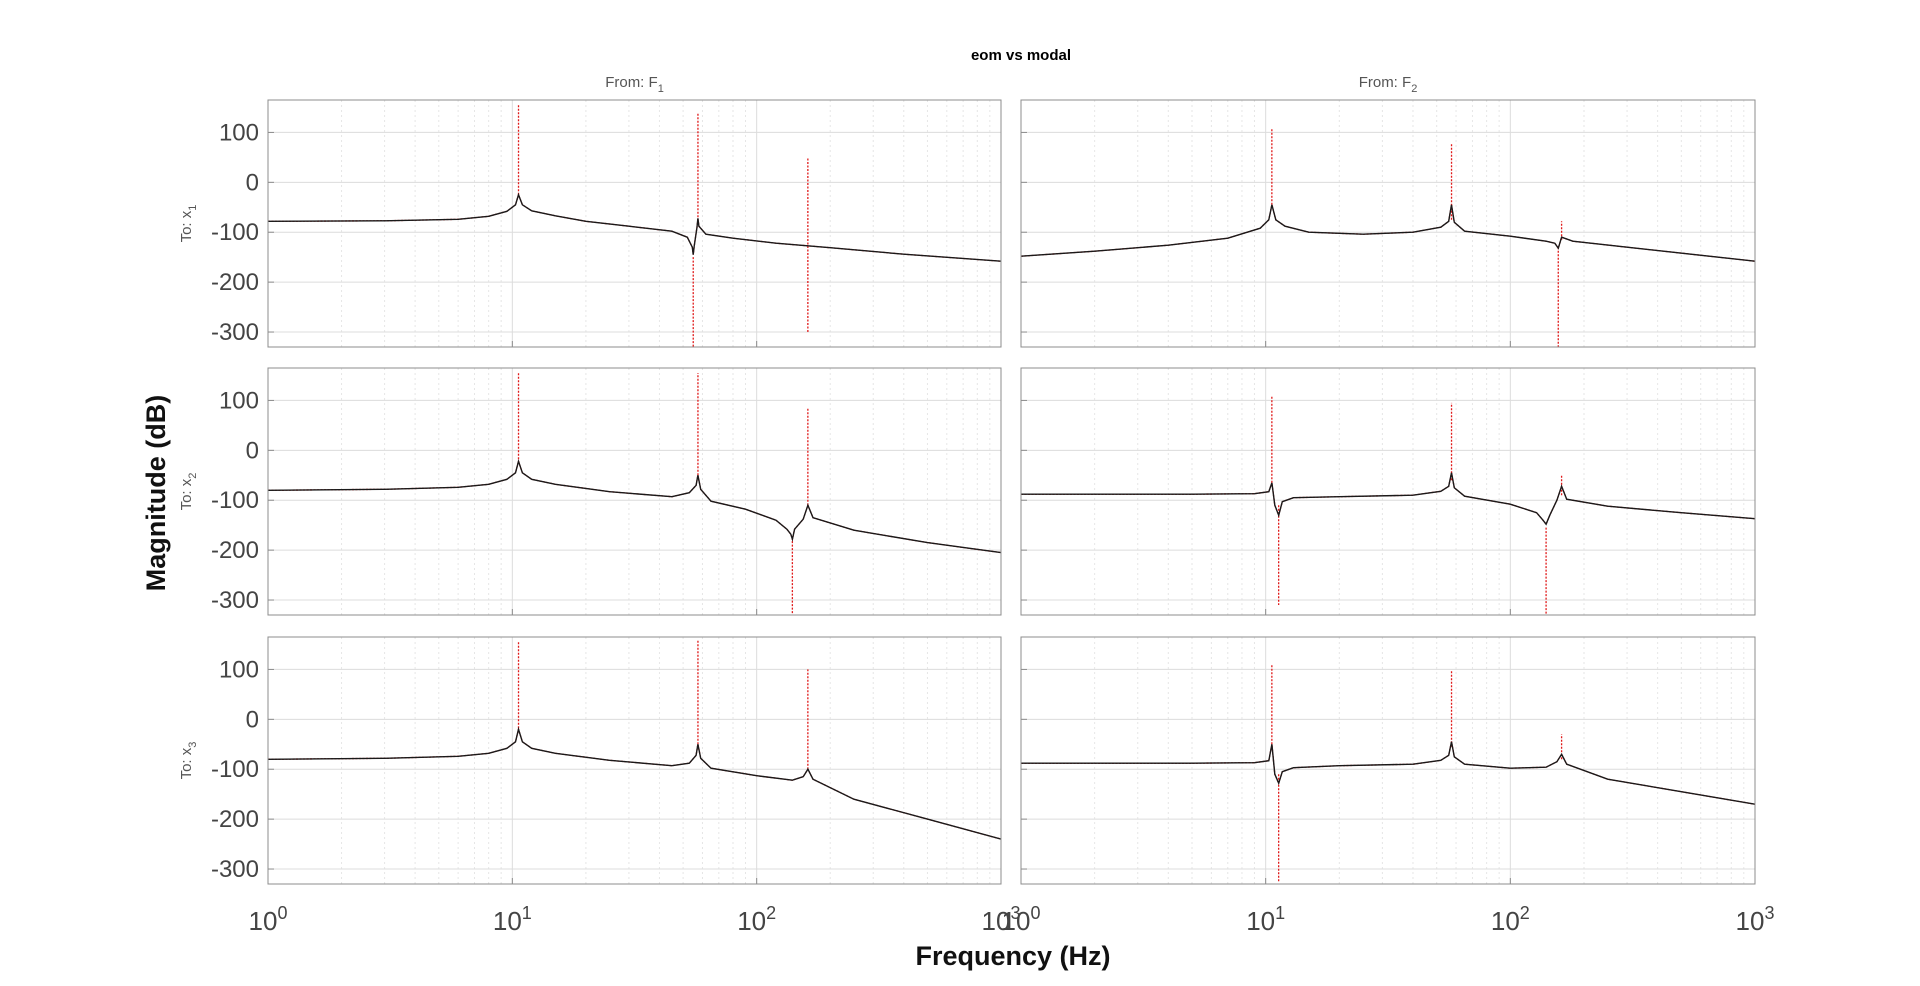  I want to click on panel-r3-c1: 100 0 -100 -200 -300, so click(606, 760).